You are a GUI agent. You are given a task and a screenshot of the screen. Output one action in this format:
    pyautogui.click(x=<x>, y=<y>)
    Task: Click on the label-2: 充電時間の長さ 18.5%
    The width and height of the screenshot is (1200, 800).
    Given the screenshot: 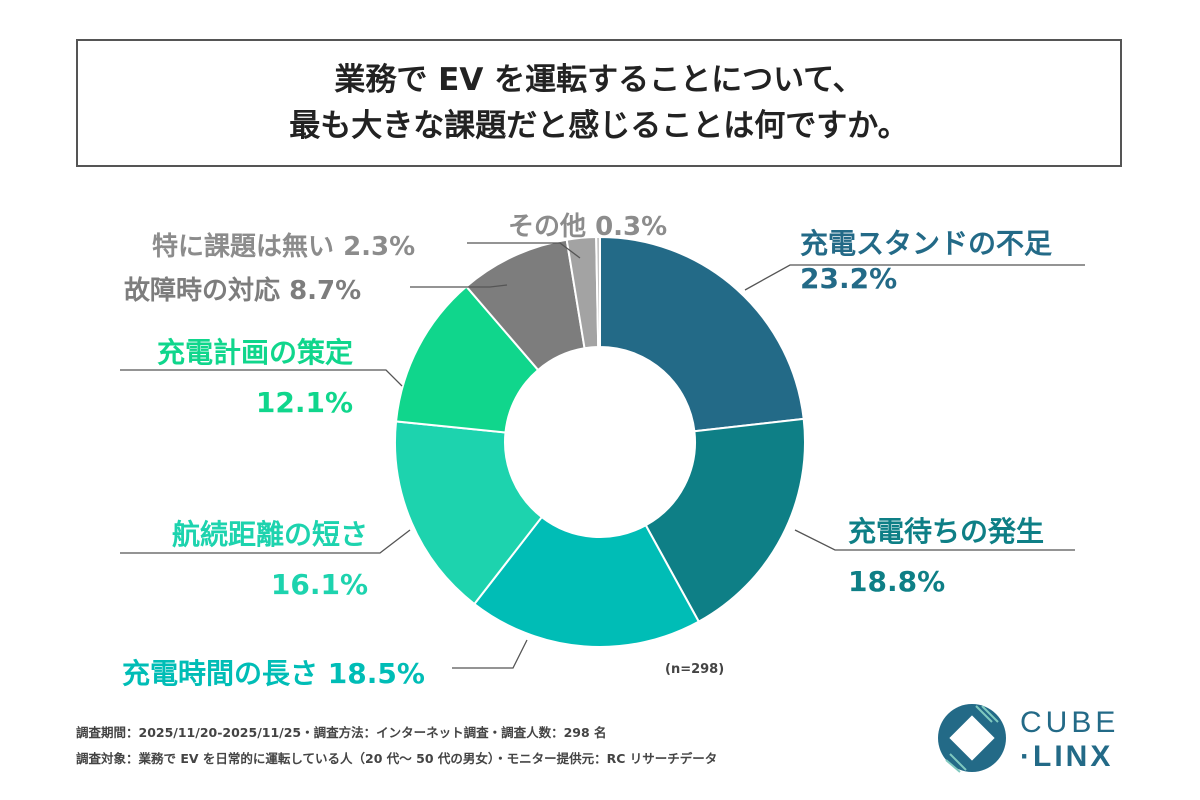 What is the action you would take?
    pyautogui.click(x=273, y=673)
    